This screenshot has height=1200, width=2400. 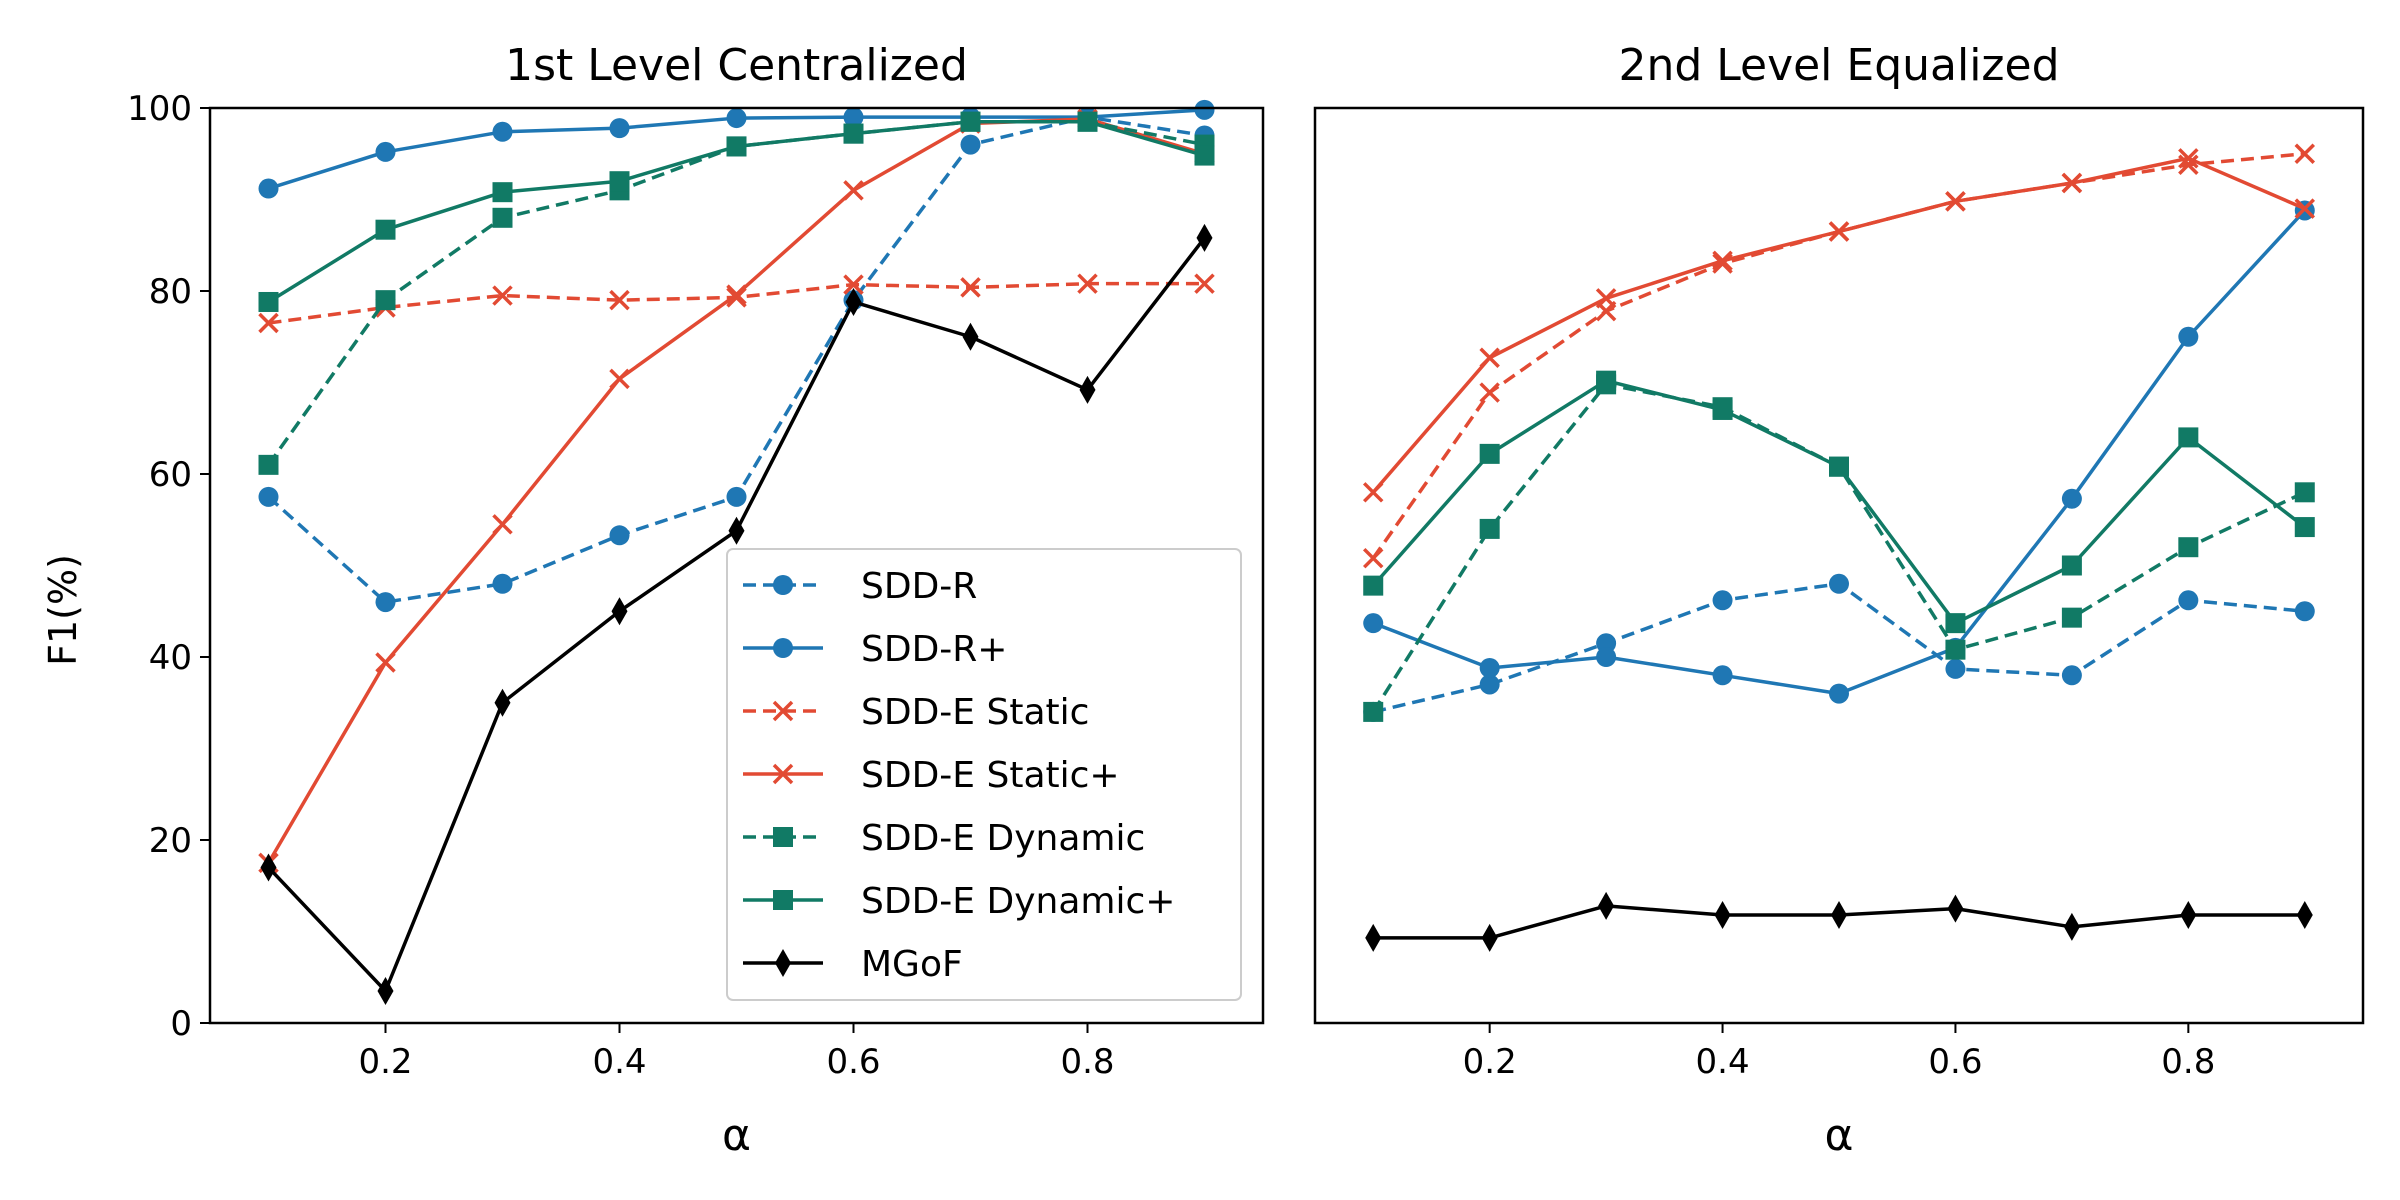 I want to click on y-tick-label: 40, so click(x=170, y=658).